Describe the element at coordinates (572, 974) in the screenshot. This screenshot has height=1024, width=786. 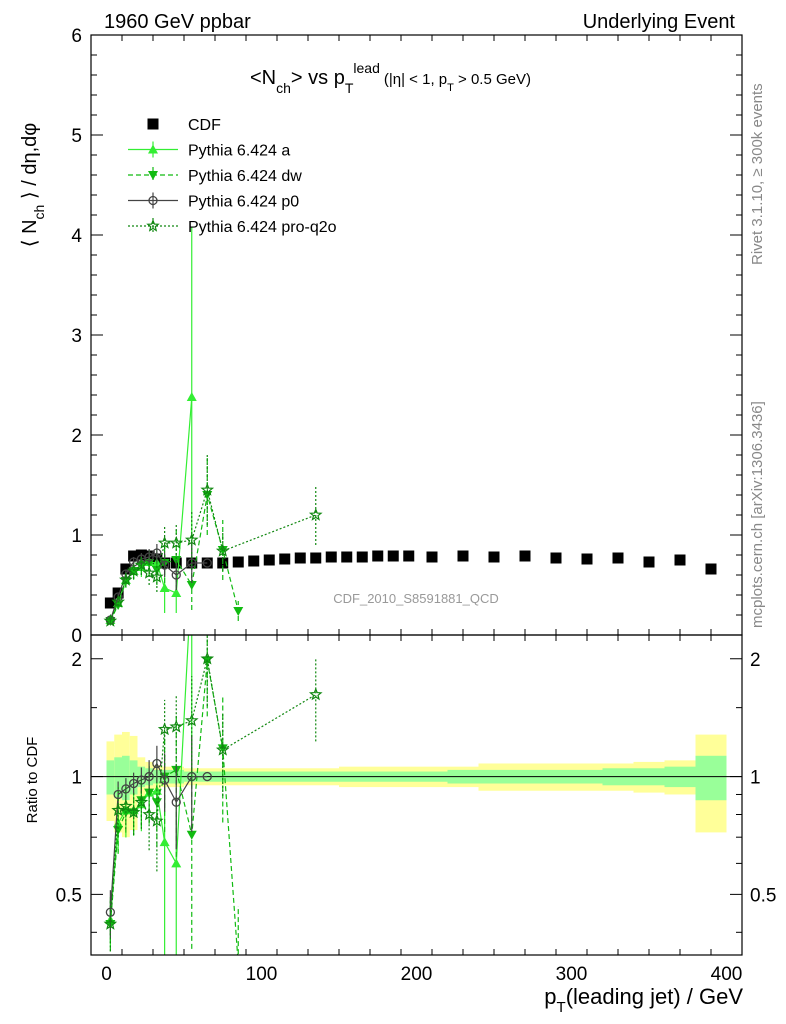
I see `x-tick-label: 300` at that location.